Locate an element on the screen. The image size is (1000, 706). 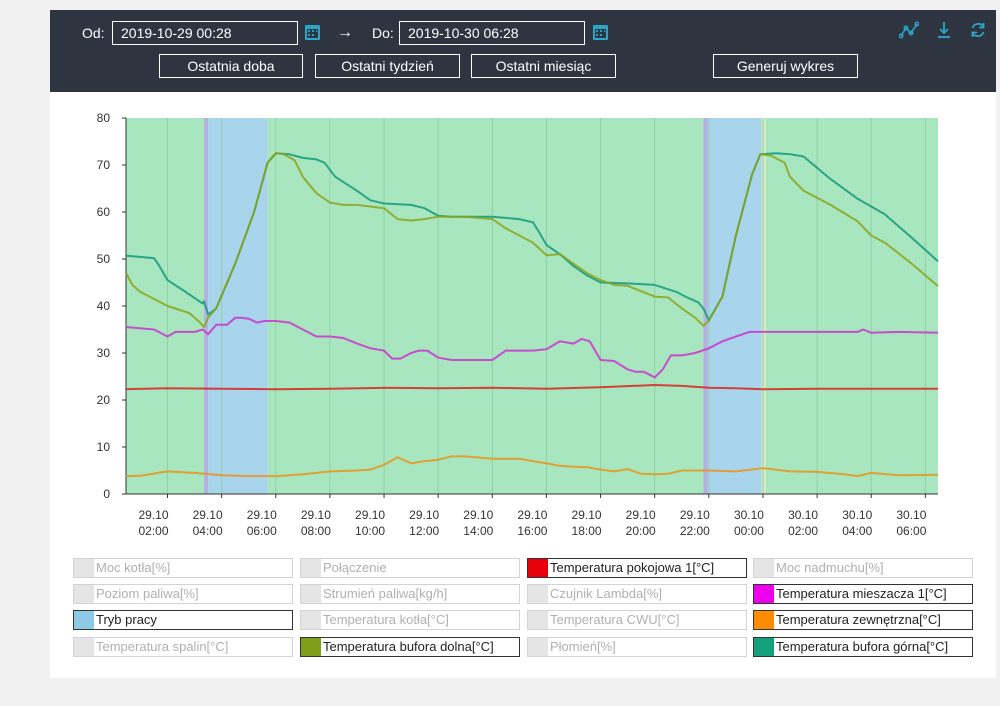
y-tick-label: 70 is located at coordinates (104, 165).